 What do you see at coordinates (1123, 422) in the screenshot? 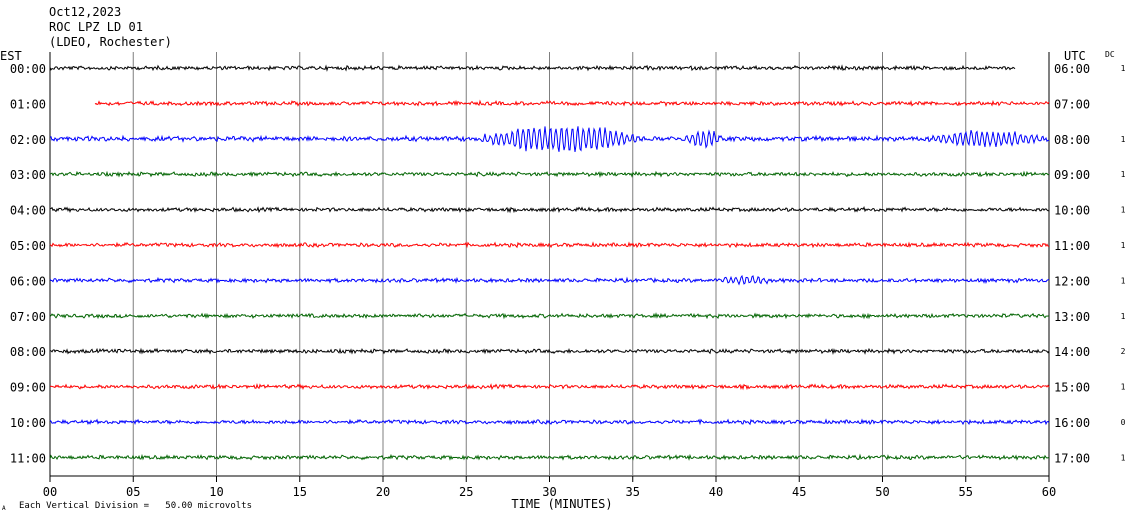
I see `dc-value: 0` at bounding box center [1123, 422].